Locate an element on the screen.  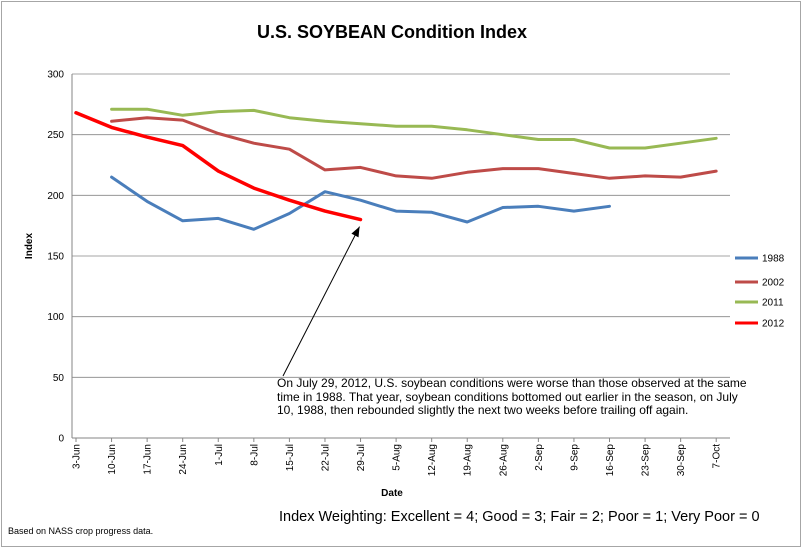
series-line-1988 is located at coordinates (360, 203).